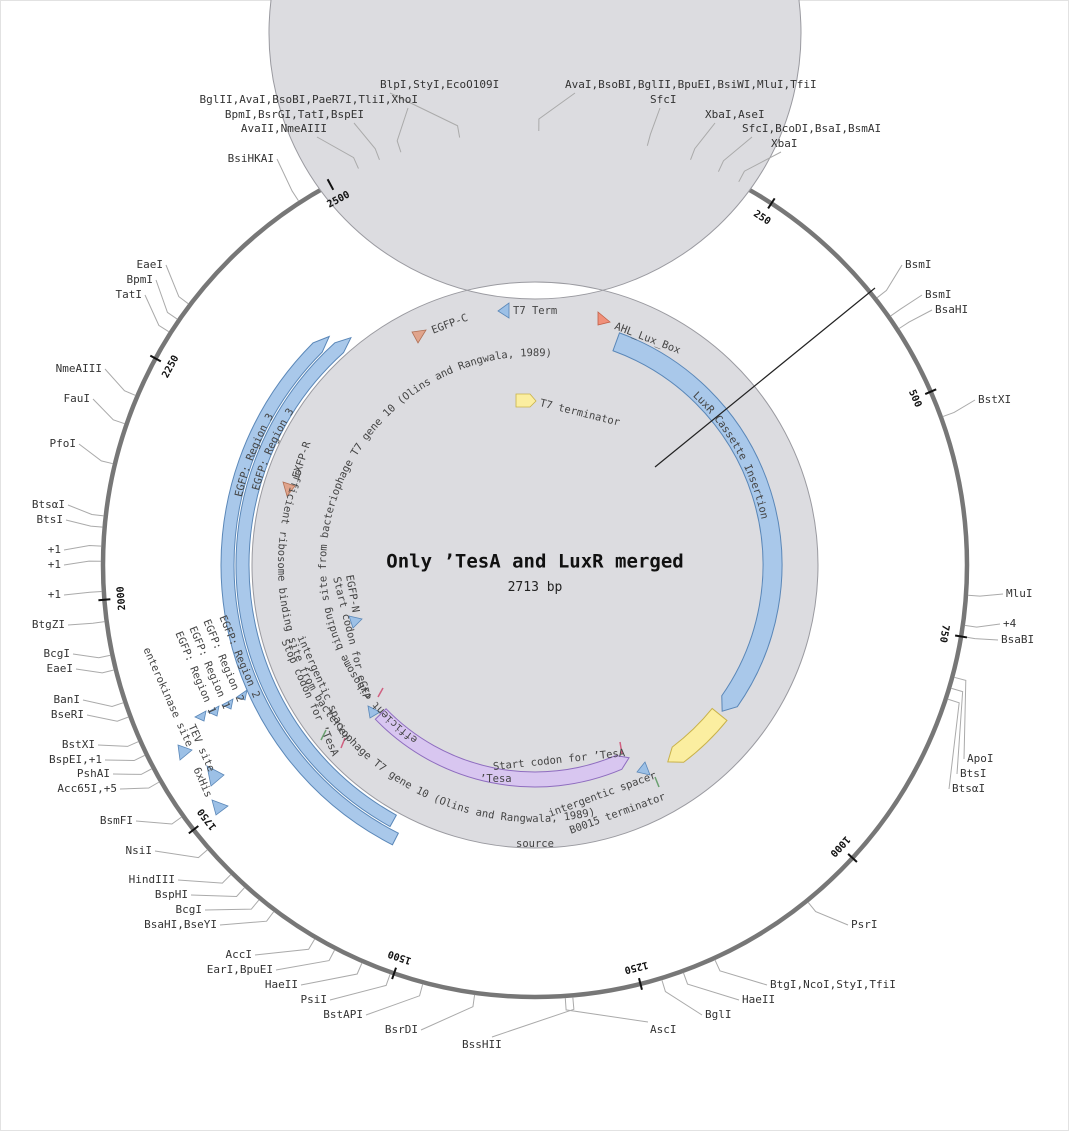 The image size is (1069, 1131). I want to click on enzyme-label: SfcI,BcoDI,BsaI,BsmAI, so click(811, 128).